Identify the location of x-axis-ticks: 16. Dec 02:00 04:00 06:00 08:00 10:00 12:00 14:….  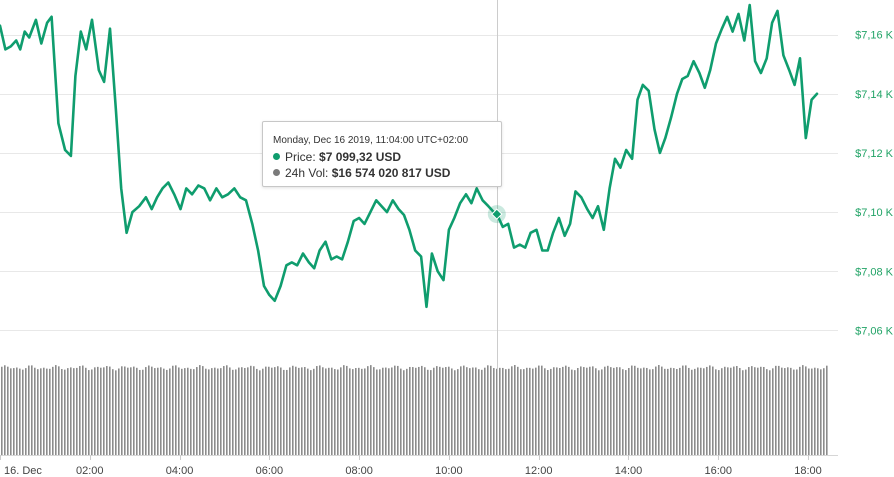
(411, 466).